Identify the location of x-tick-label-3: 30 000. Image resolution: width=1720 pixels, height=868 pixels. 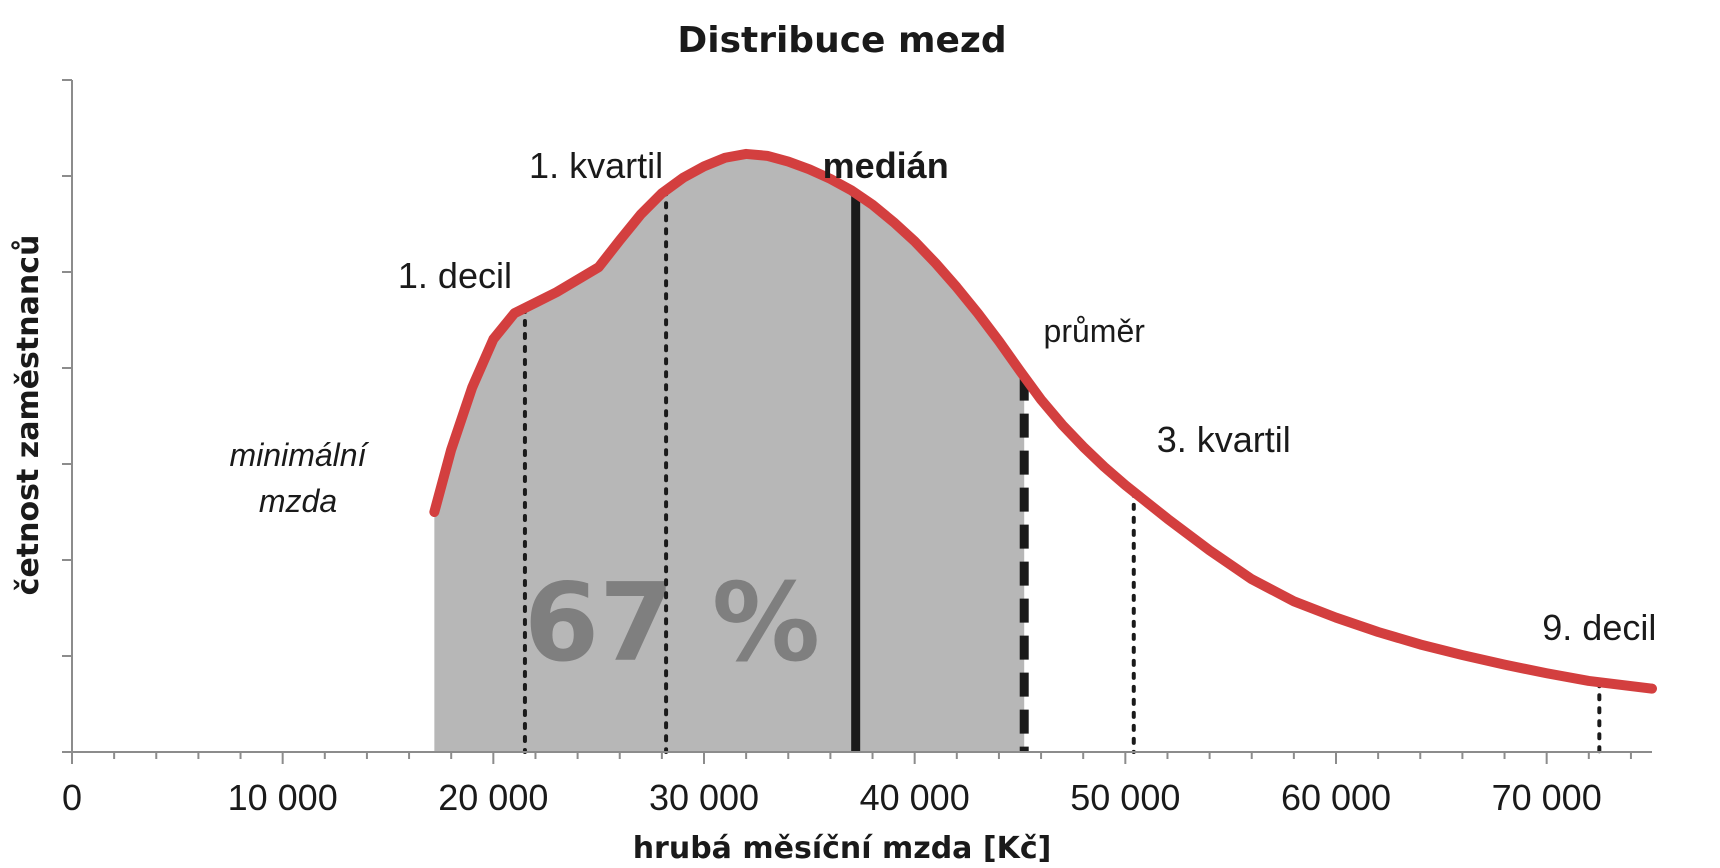
(704, 797).